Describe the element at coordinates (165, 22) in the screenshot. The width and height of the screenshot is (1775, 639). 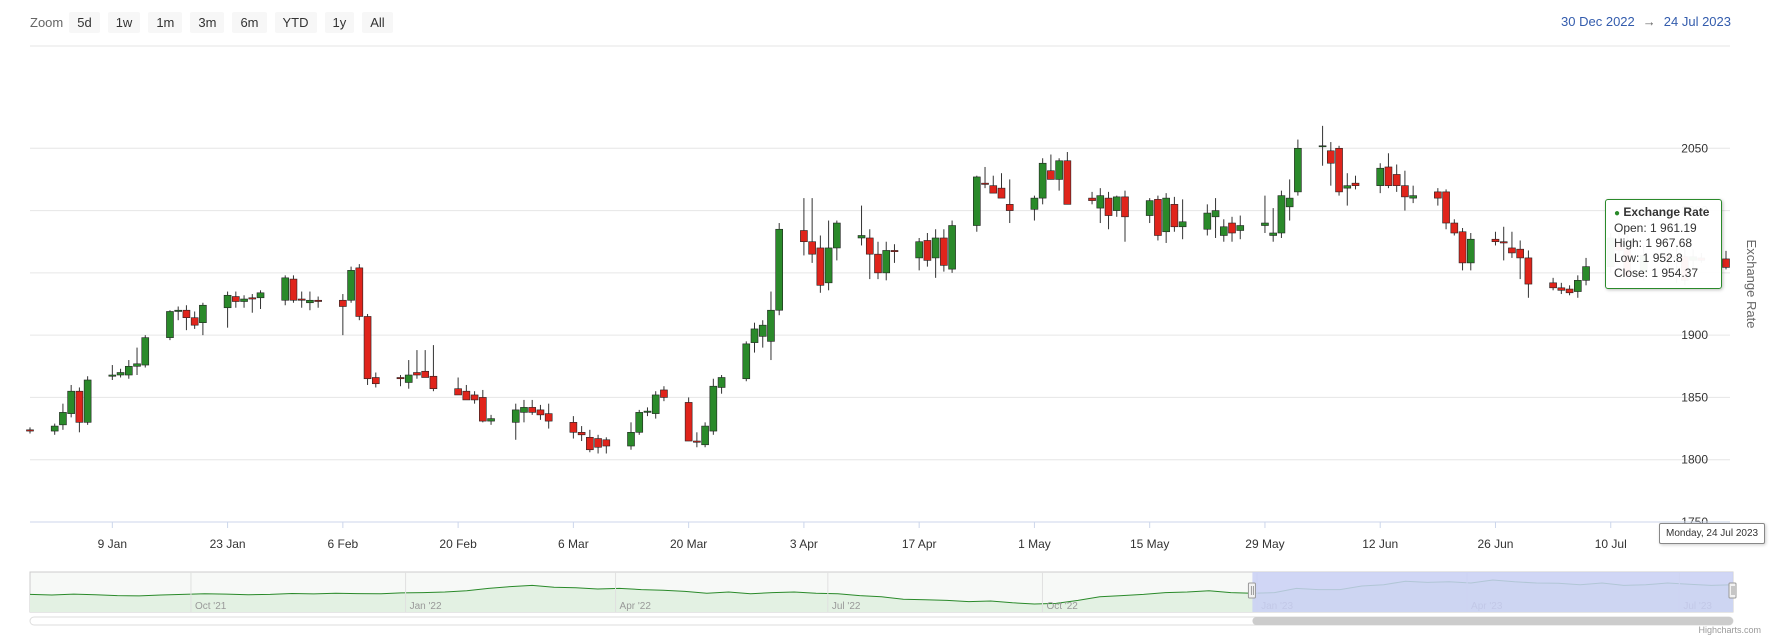
I see `zoom-1m-button: 1m` at that location.